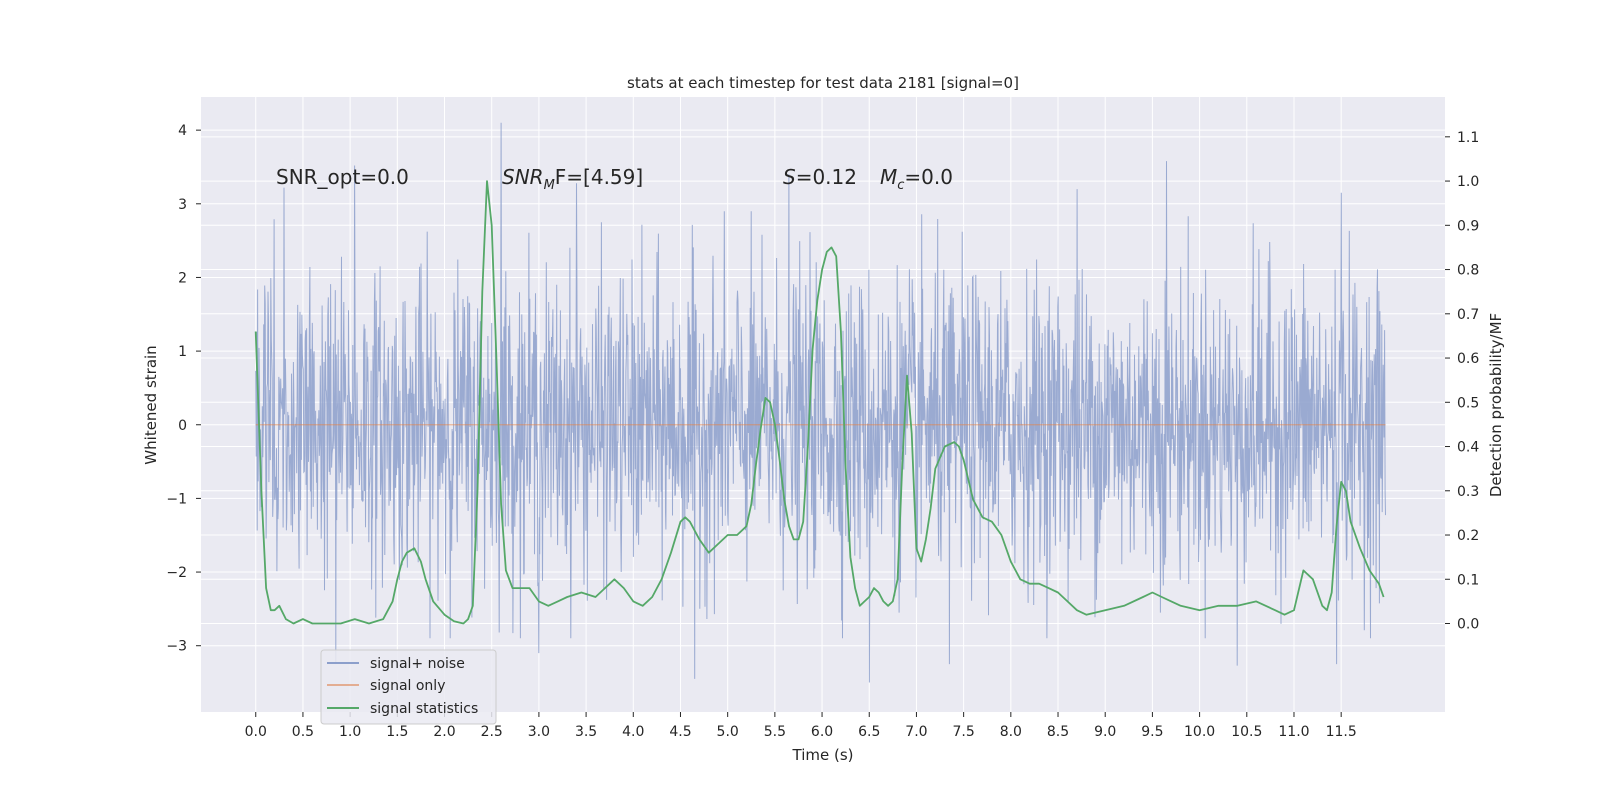 The width and height of the screenshot is (1600, 800). What do you see at coordinates (417, 664) in the screenshot?
I see `legend-label-noise: signal+ noise` at bounding box center [417, 664].